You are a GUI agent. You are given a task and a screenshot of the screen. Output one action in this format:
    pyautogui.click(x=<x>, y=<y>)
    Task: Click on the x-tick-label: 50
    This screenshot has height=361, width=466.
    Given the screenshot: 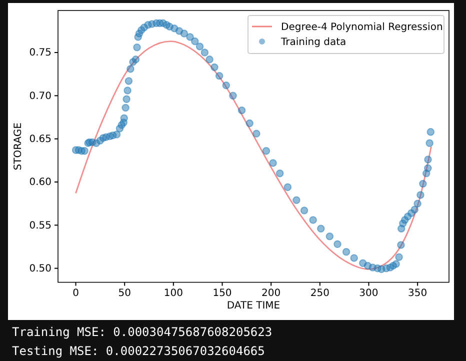 What is the action you would take?
    pyautogui.click(x=124, y=293)
    